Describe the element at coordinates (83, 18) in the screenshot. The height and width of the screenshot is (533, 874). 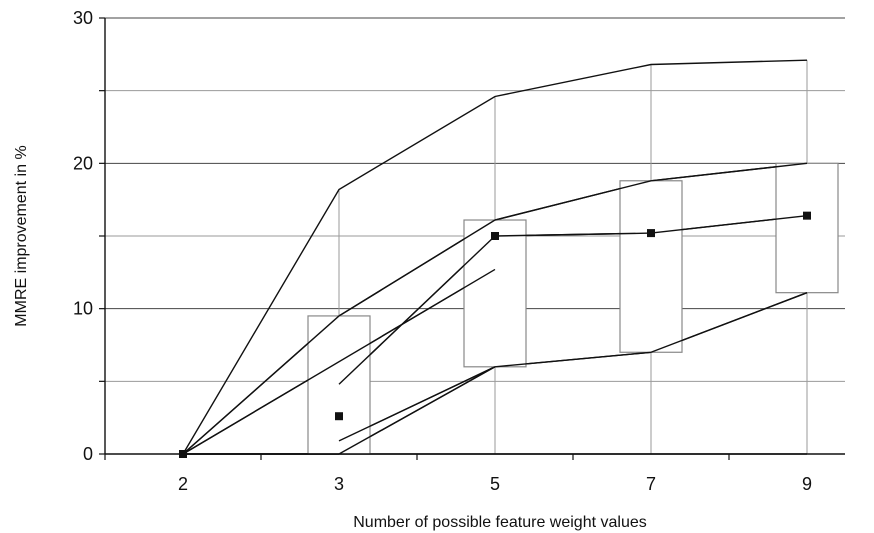
I see `y-tick-label: 30` at that location.